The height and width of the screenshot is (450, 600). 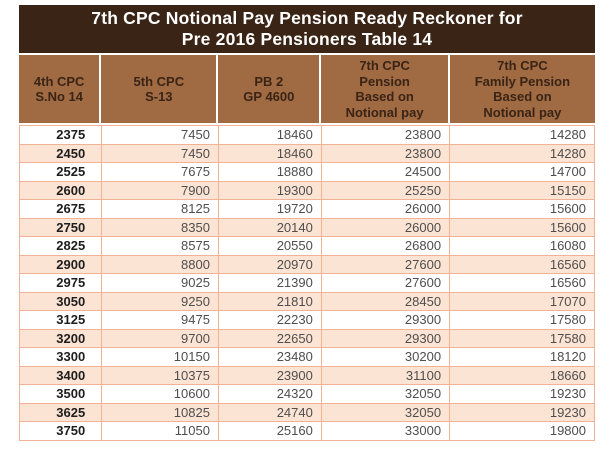 I want to click on table-row: 2900 8800 20970 27600 16560, so click(x=306, y=264).